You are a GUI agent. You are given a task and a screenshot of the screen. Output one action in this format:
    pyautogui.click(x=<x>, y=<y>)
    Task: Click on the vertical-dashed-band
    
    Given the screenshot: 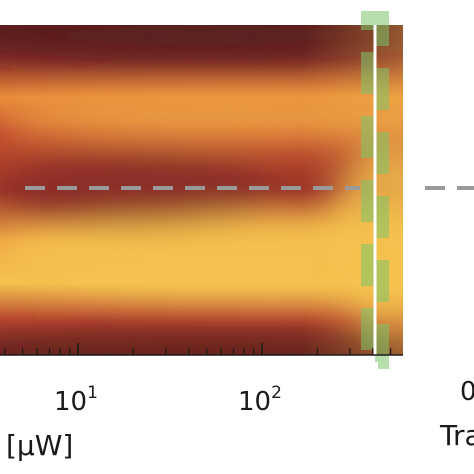 What is the action you would take?
    pyautogui.click(x=375, y=190)
    